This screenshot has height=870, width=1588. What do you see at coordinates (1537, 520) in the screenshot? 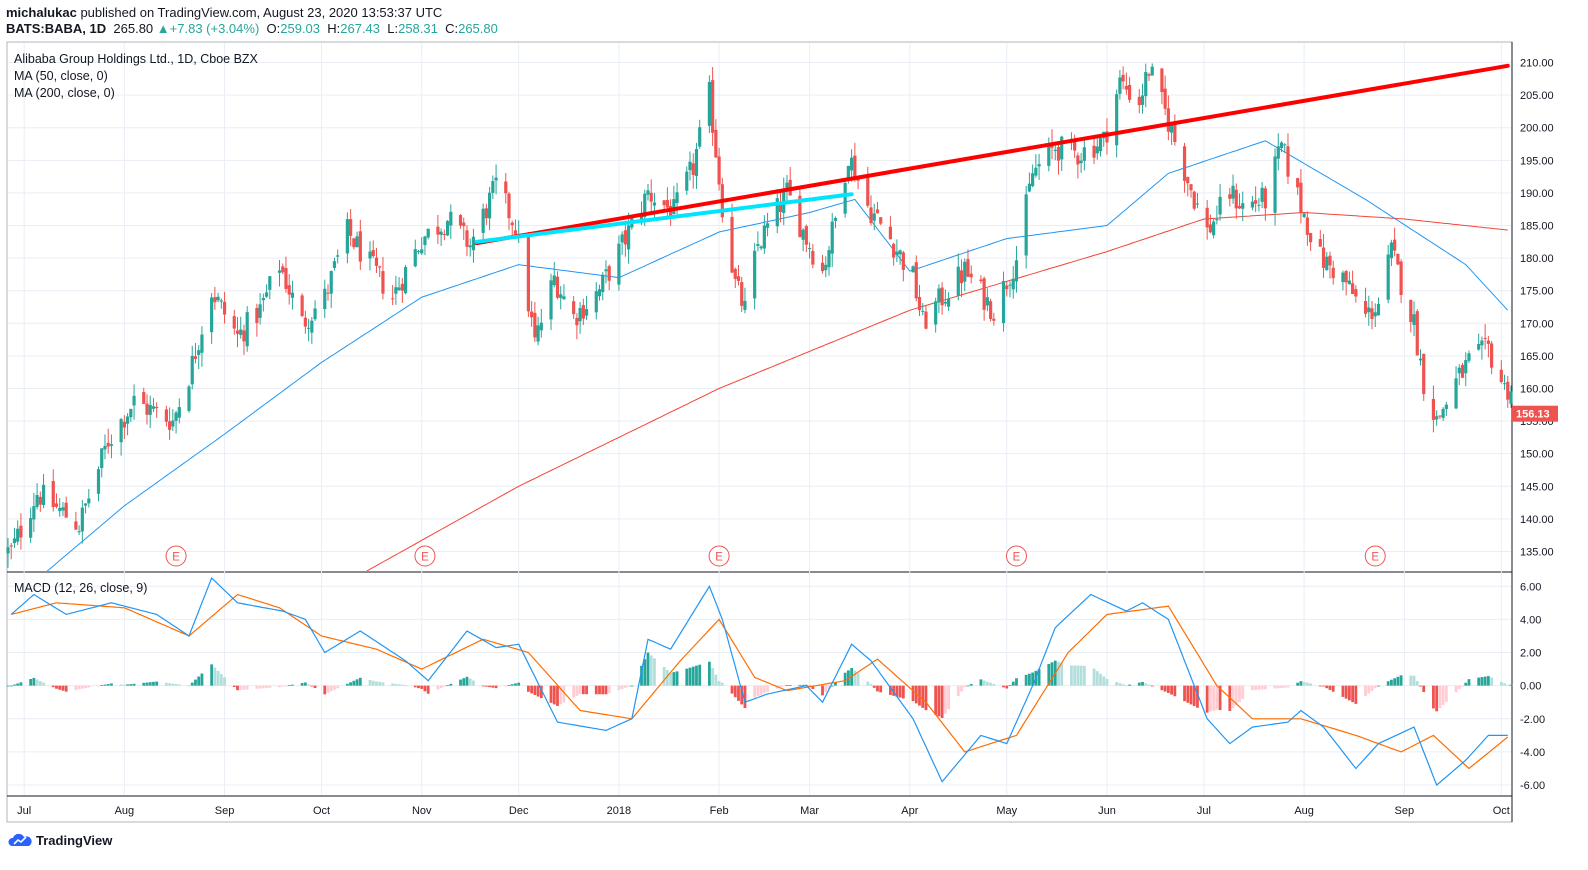
I see `price-tick-label: 140.00` at bounding box center [1537, 520].